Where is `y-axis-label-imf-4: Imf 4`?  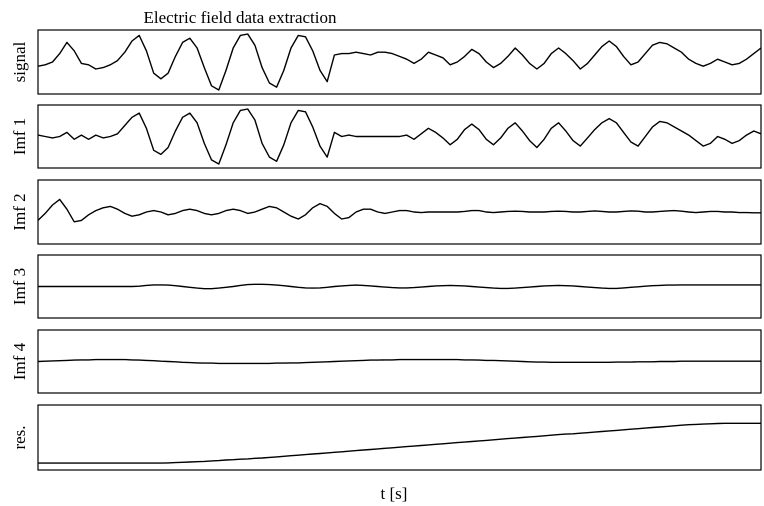 y-axis-label-imf-4: Imf 4 is located at coordinates (19, 361).